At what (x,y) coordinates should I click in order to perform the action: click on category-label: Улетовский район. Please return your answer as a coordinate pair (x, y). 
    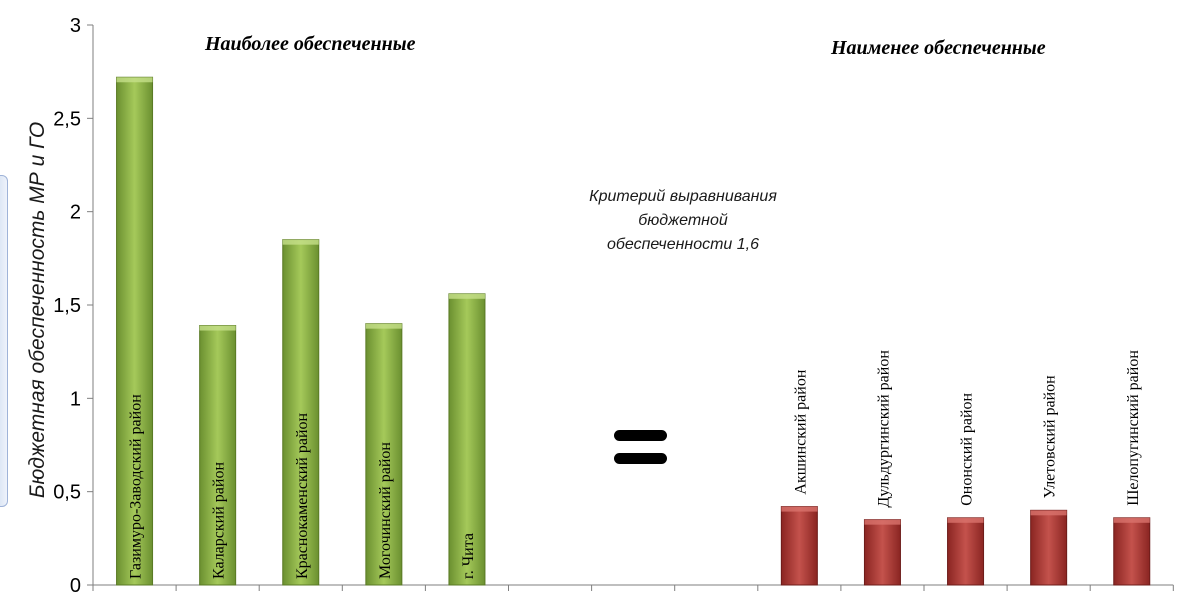
    Looking at the image, I should click on (1050, 437).